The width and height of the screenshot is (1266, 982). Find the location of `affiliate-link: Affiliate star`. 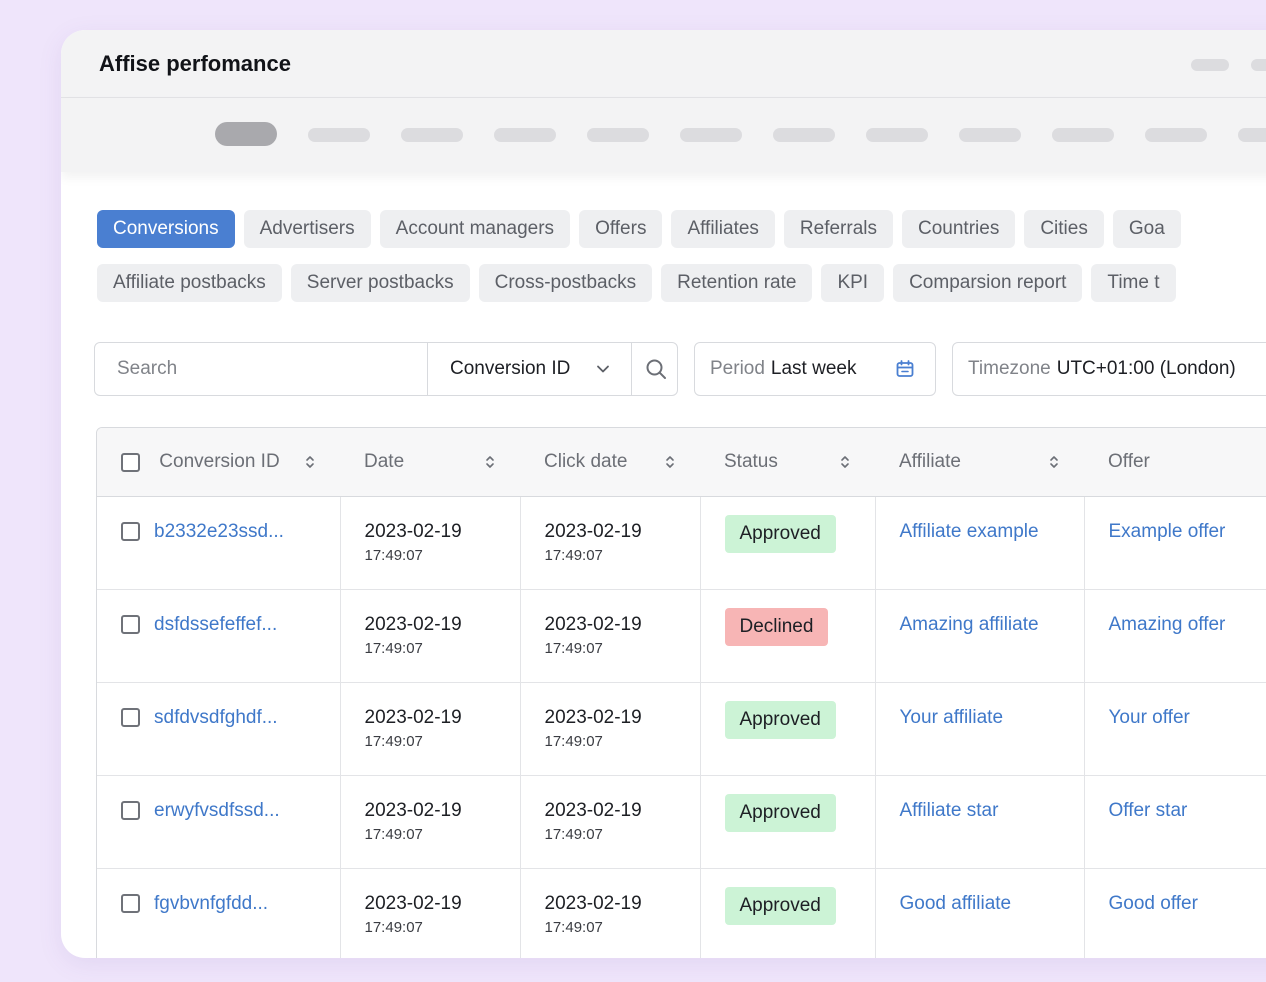

affiliate-link: Affiliate star is located at coordinates (949, 810).